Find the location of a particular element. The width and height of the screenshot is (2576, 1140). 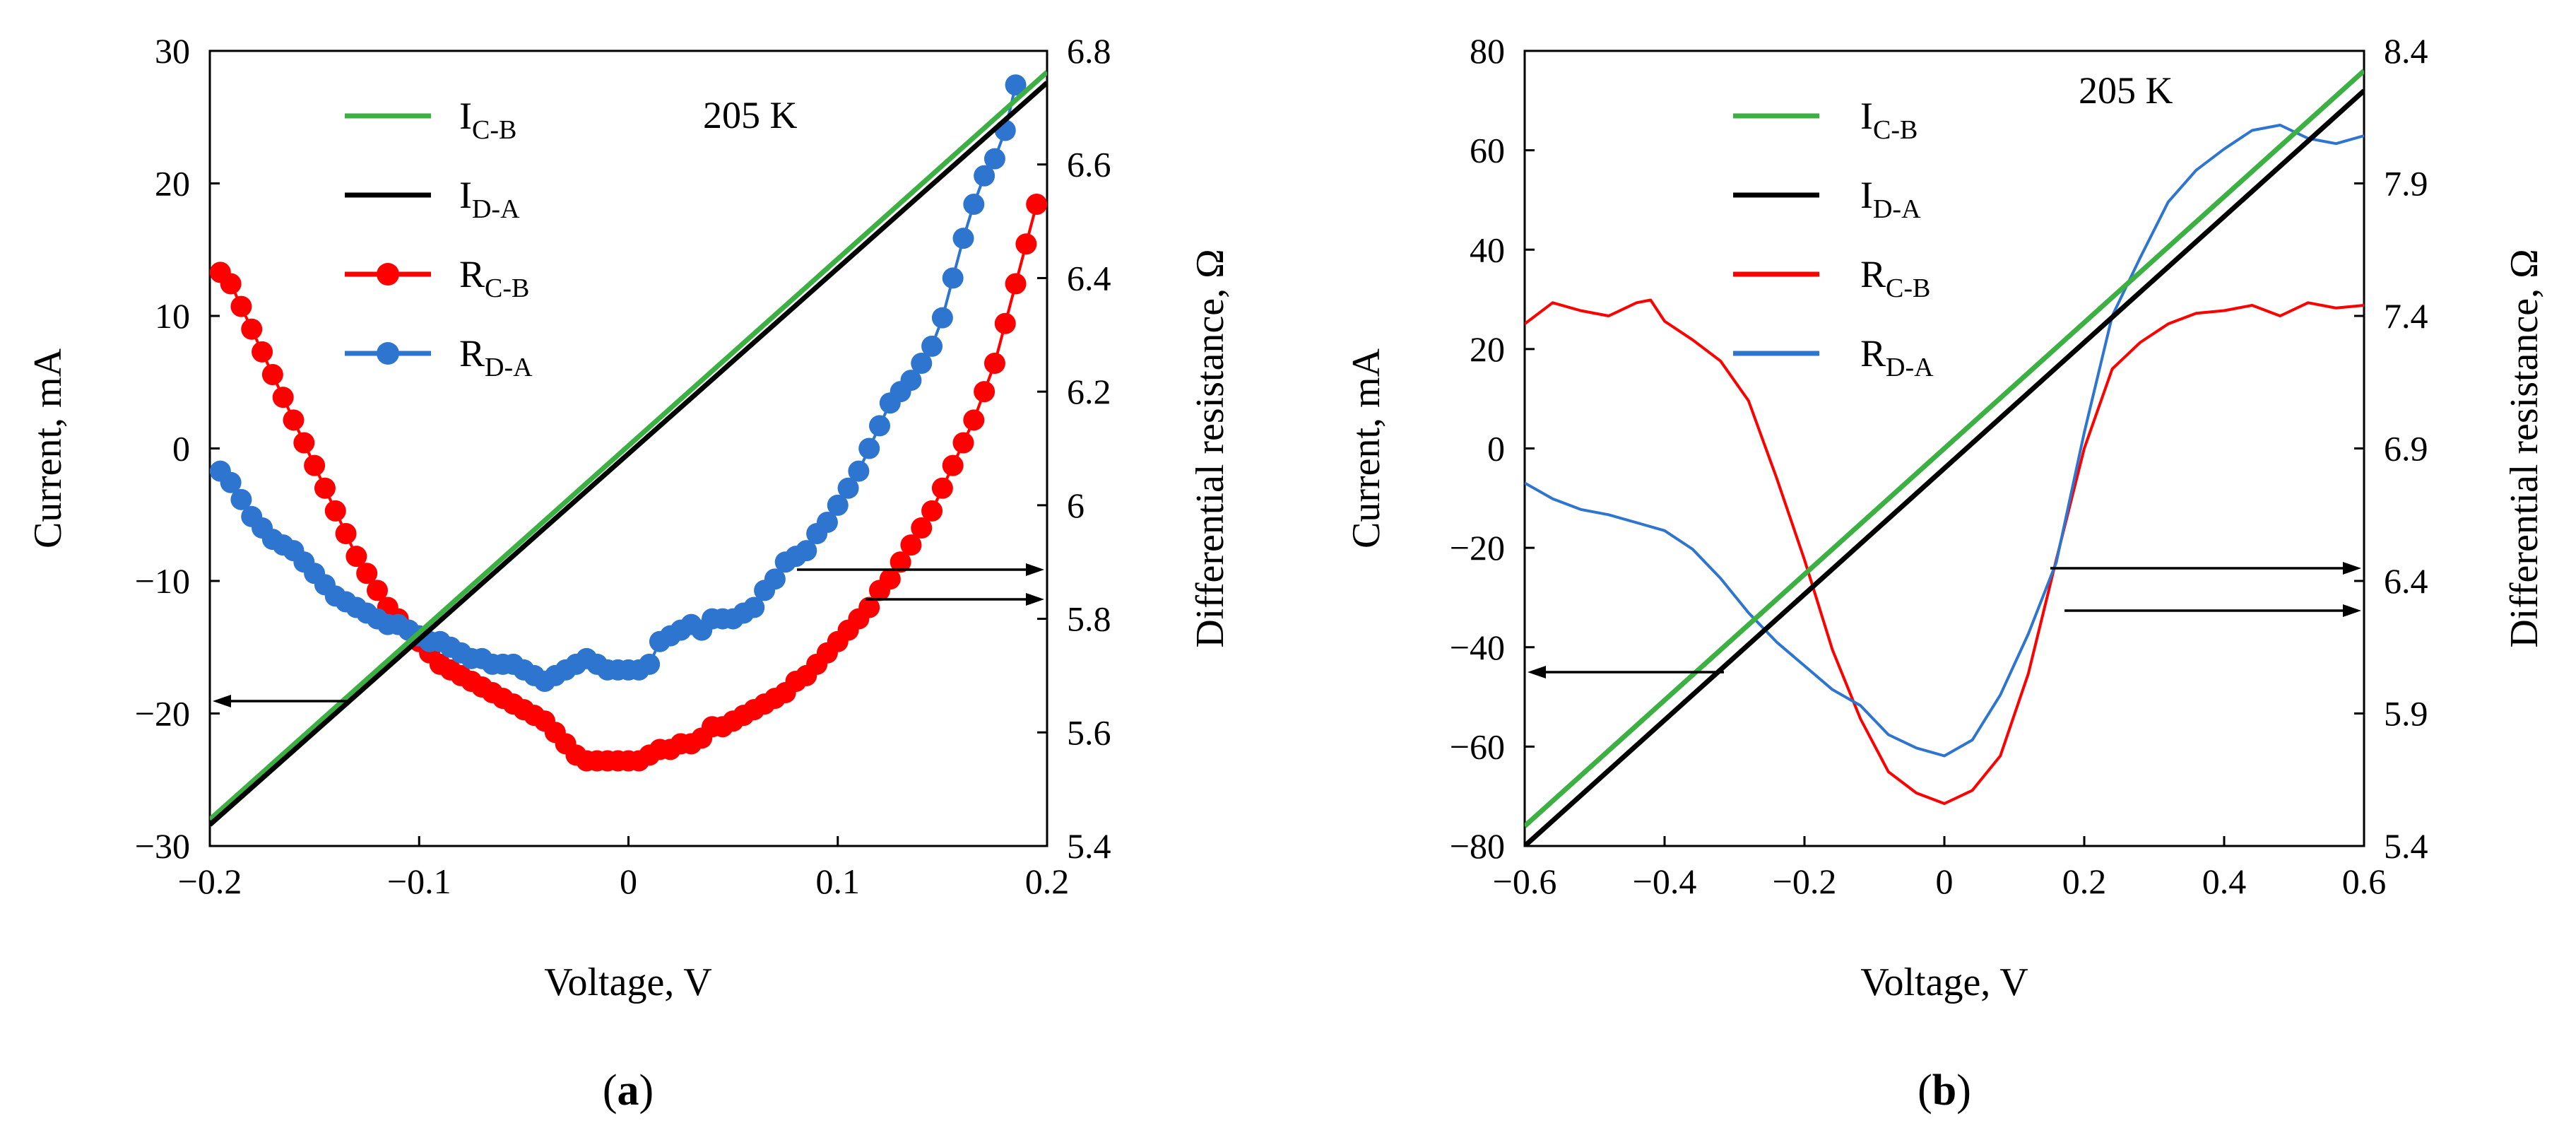

y-tick-label: 30 is located at coordinates (172, 51).